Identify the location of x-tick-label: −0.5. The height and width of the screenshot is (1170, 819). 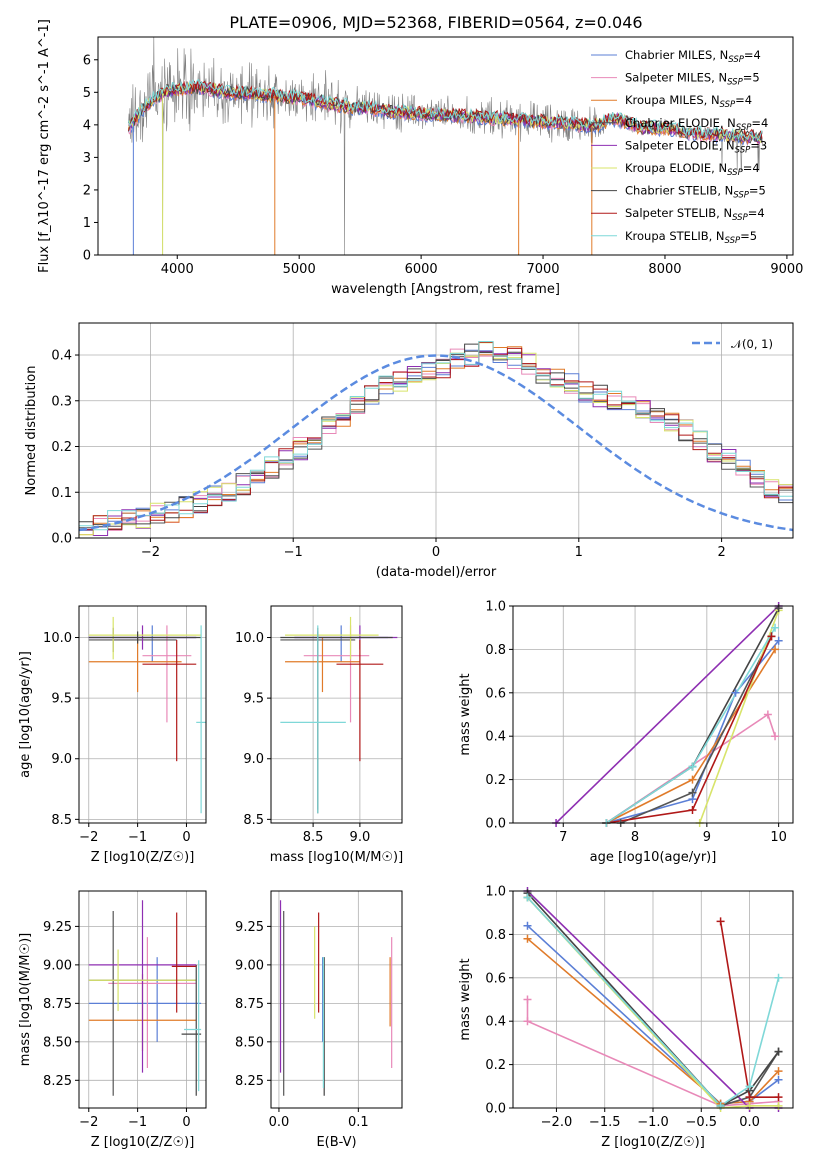
(701, 1122).